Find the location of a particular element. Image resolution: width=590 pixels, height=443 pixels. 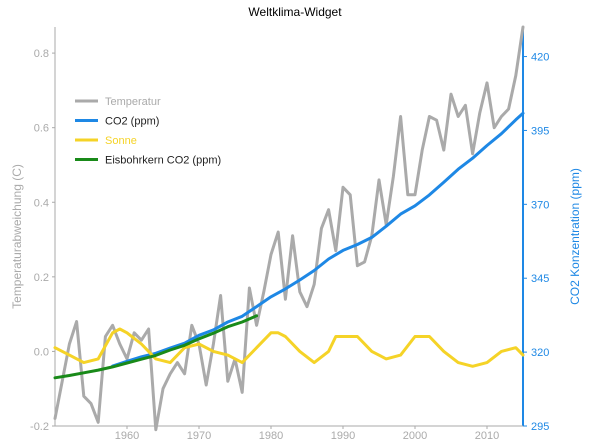

legend-entry-co2-label: CO2 (ppm) is located at coordinates (132, 122).